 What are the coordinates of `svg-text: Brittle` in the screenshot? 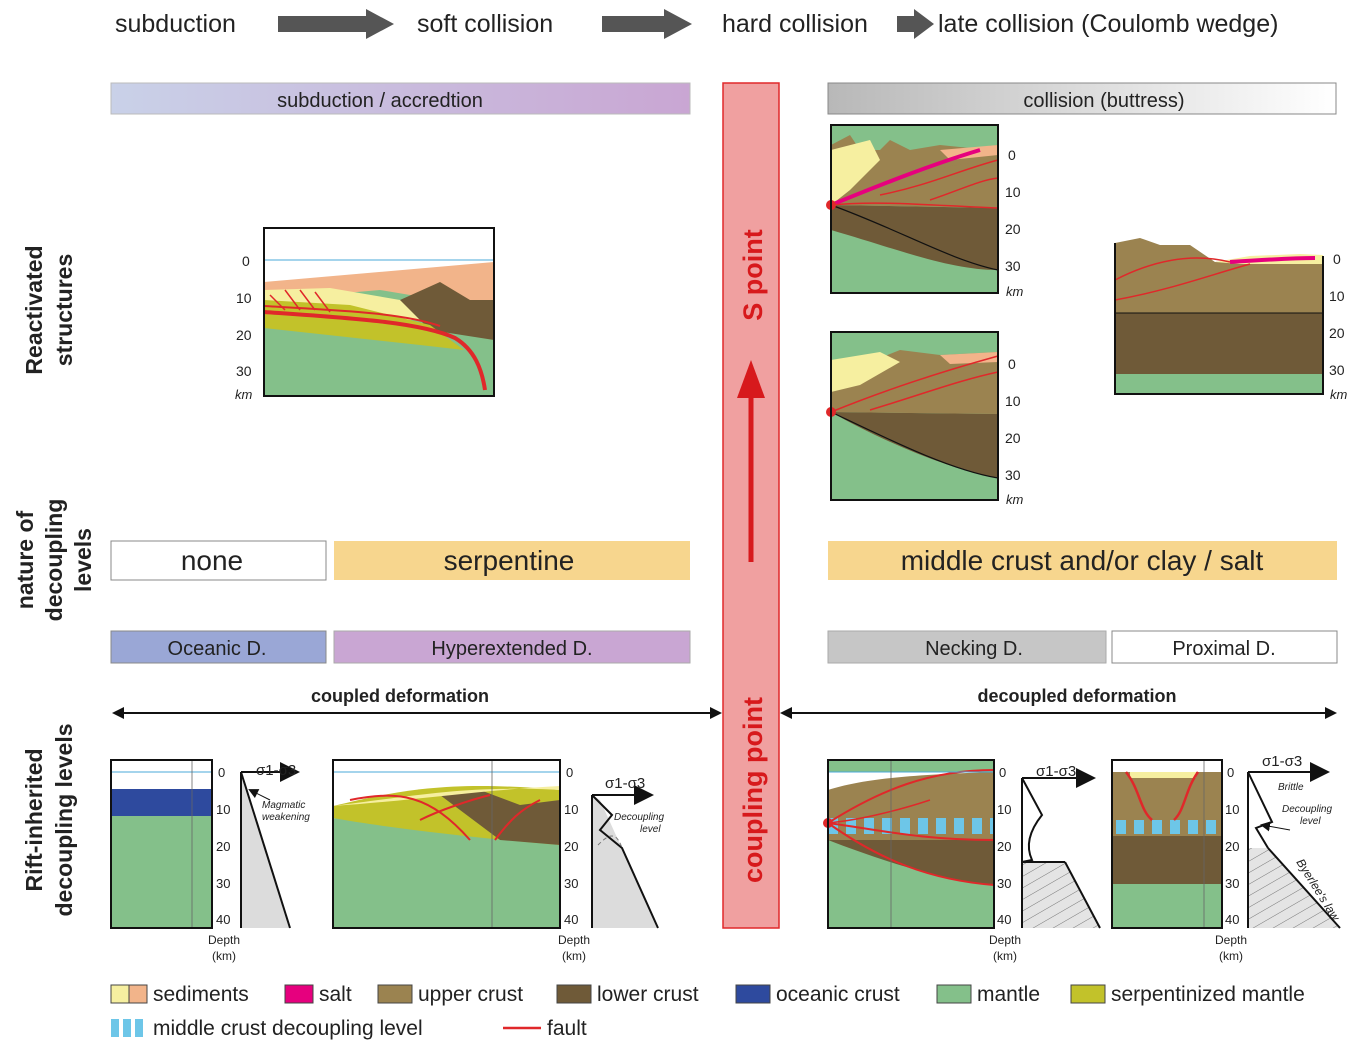 It's located at (1291, 787).